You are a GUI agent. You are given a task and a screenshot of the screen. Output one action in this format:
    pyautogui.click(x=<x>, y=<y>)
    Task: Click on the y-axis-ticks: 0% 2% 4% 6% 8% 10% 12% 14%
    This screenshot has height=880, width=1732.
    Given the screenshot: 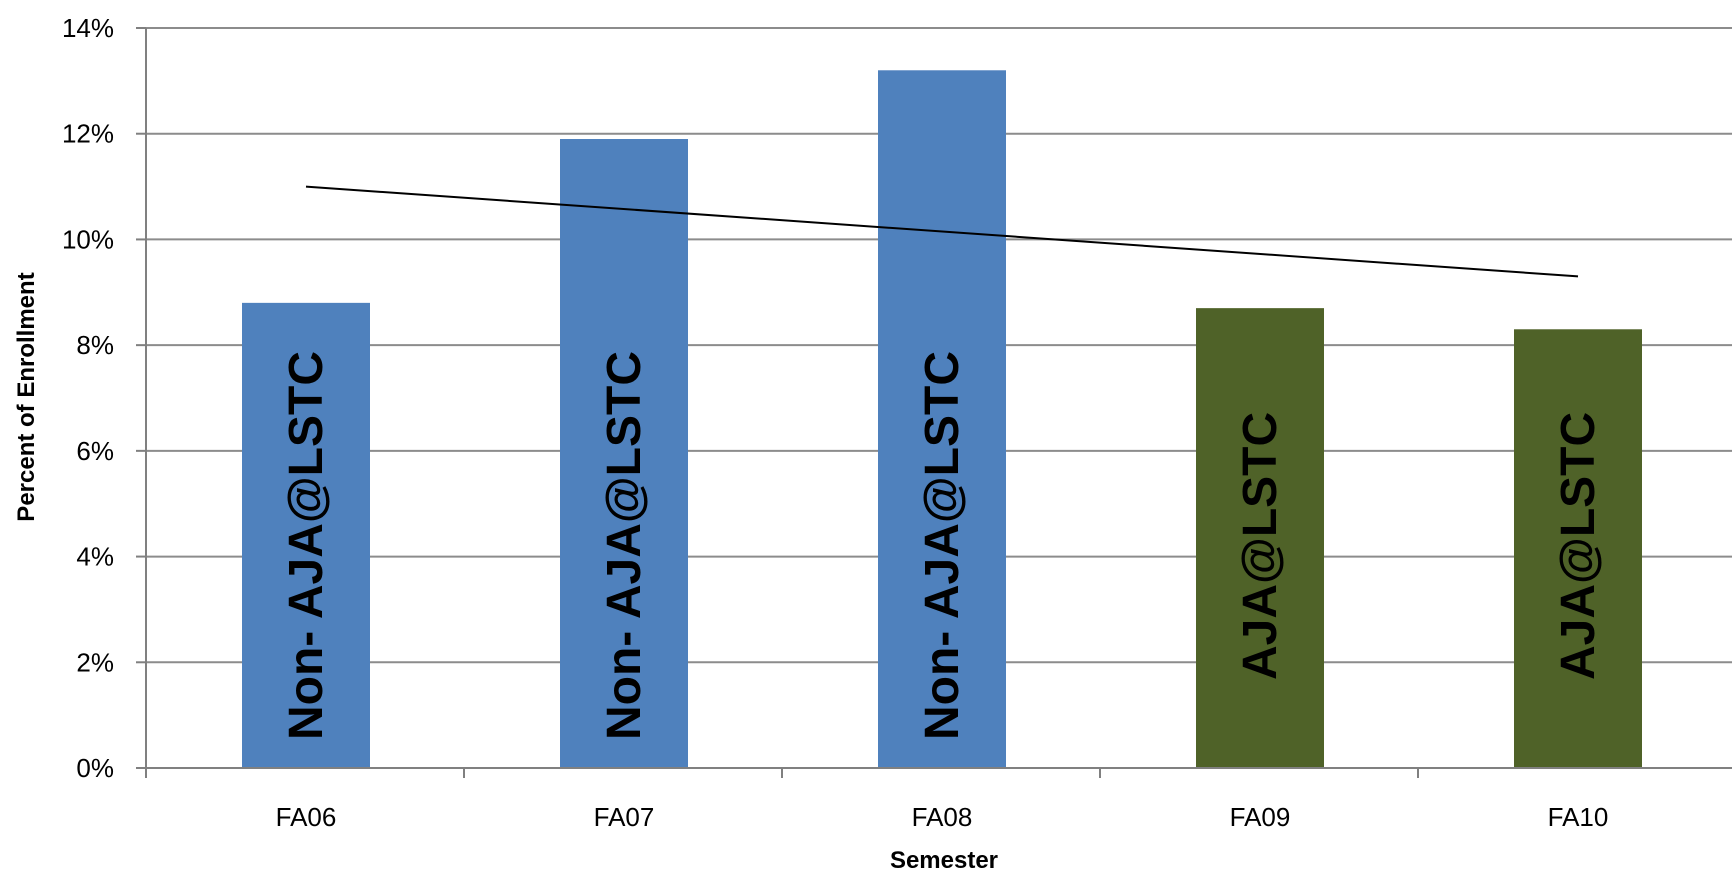 What is the action you would take?
    pyautogui.click(x=104, y=398)
    